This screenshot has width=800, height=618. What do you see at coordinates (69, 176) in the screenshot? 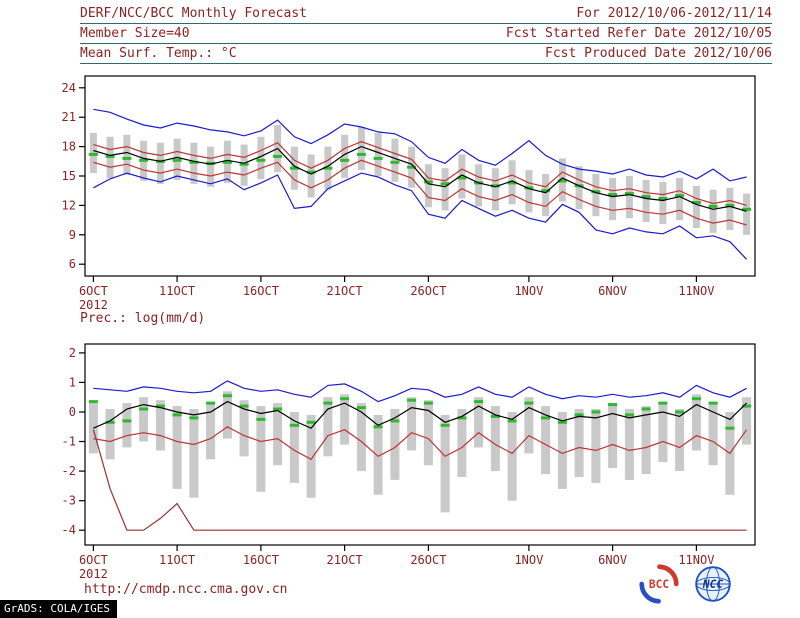
I see `svg-text: 15` at bounding box center [69, 176].